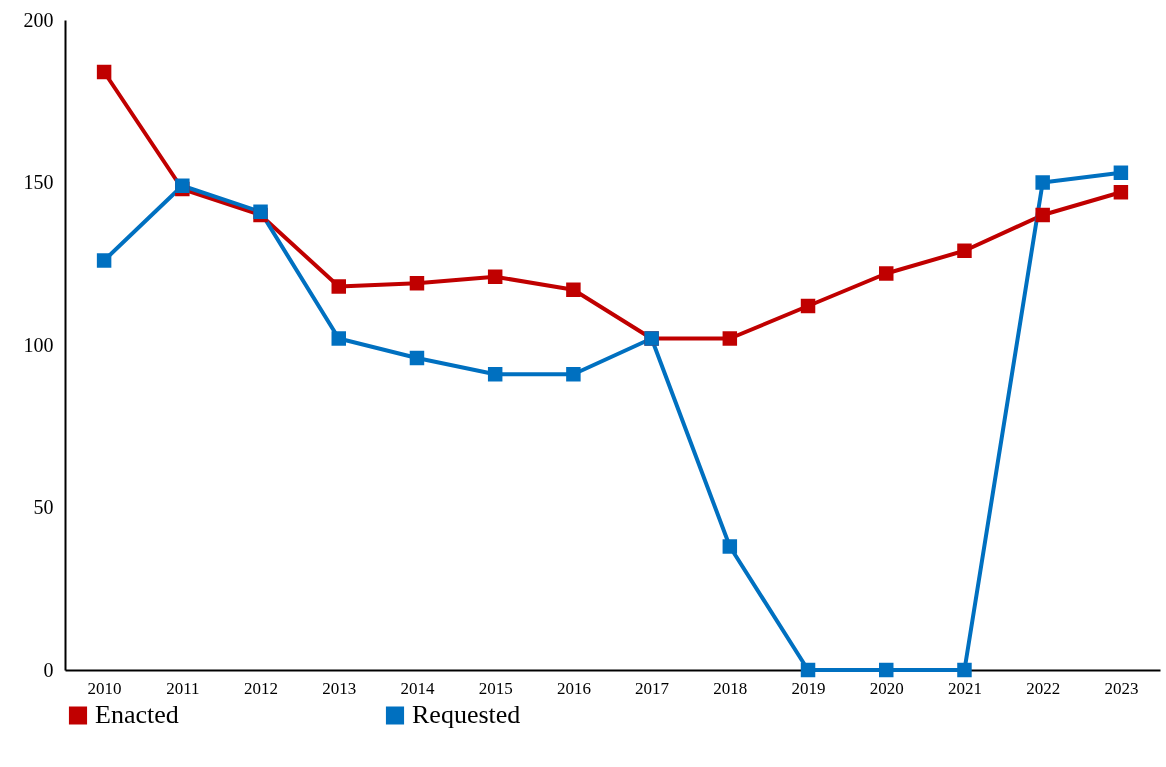 The image size is (1166, 767). Describe the element at coordinates (183, 688) in the screenshot. I see `x-tick-label: 2011` at that location.